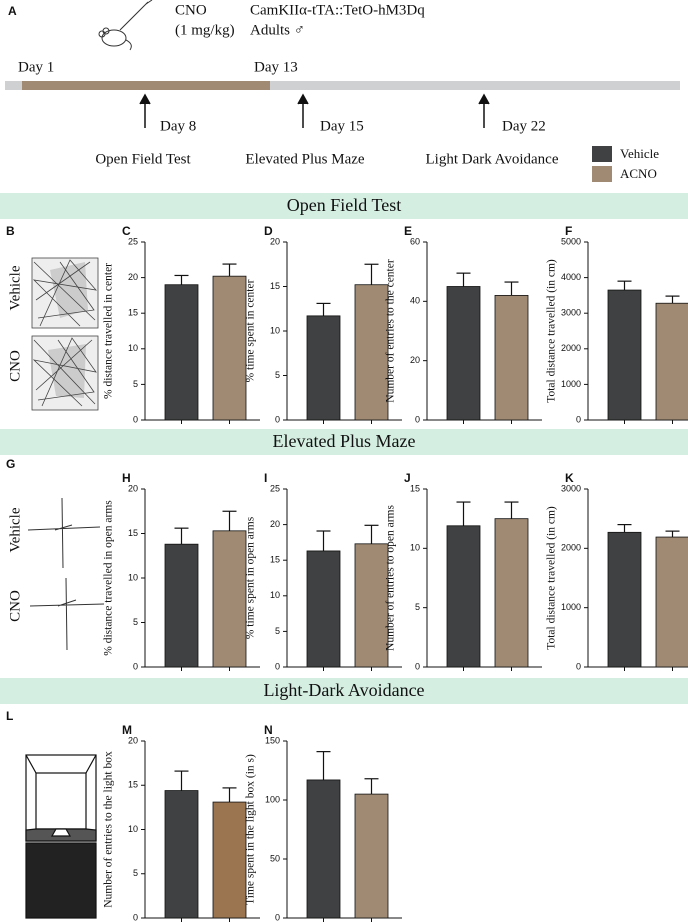  What do you see at coordinates (337, 10) in the screenshot?
I see `genotype-label: CamKIIα-tTA::TetO-hM3Dq` at bounding box center [337, 10].